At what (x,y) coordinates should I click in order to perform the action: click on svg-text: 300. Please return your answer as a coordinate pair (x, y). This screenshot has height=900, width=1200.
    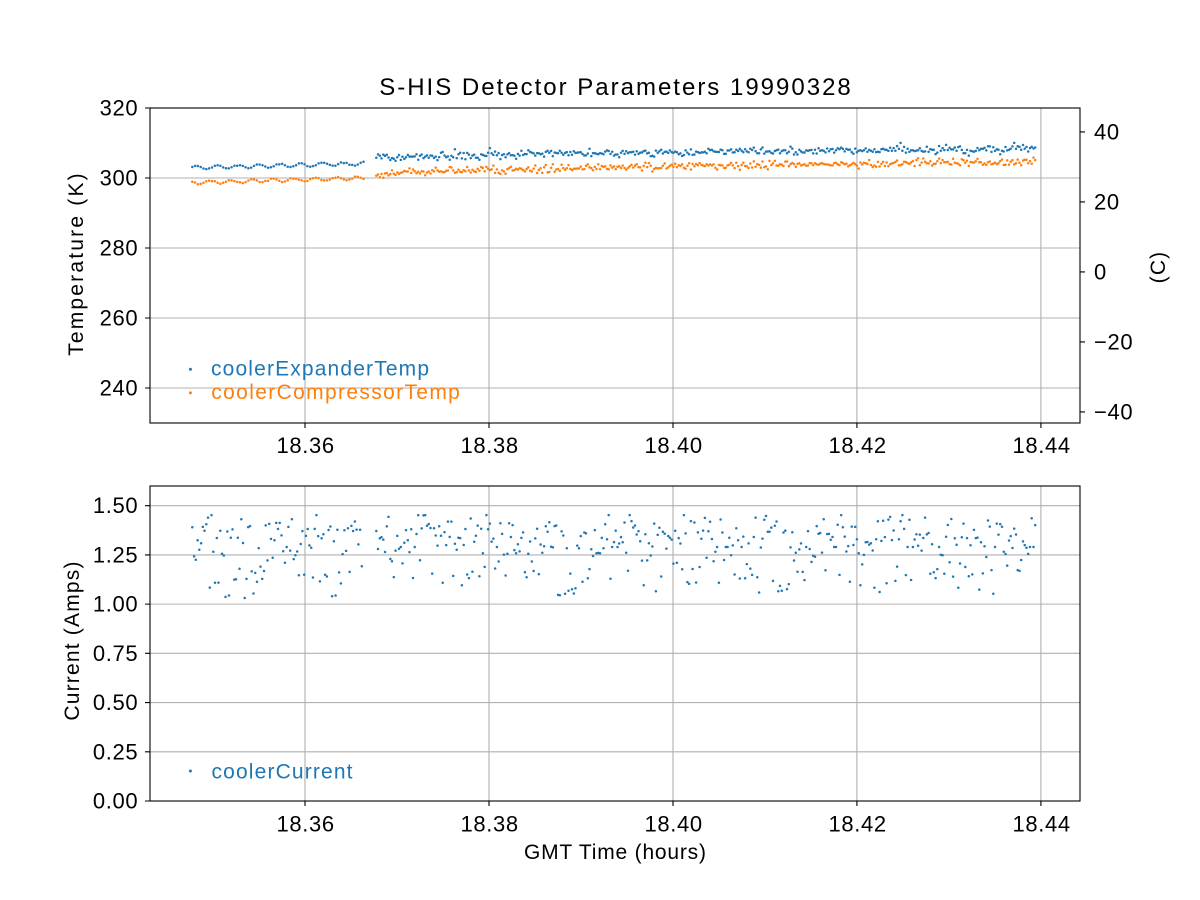
    Looking at the image, I should click on (119, 178).